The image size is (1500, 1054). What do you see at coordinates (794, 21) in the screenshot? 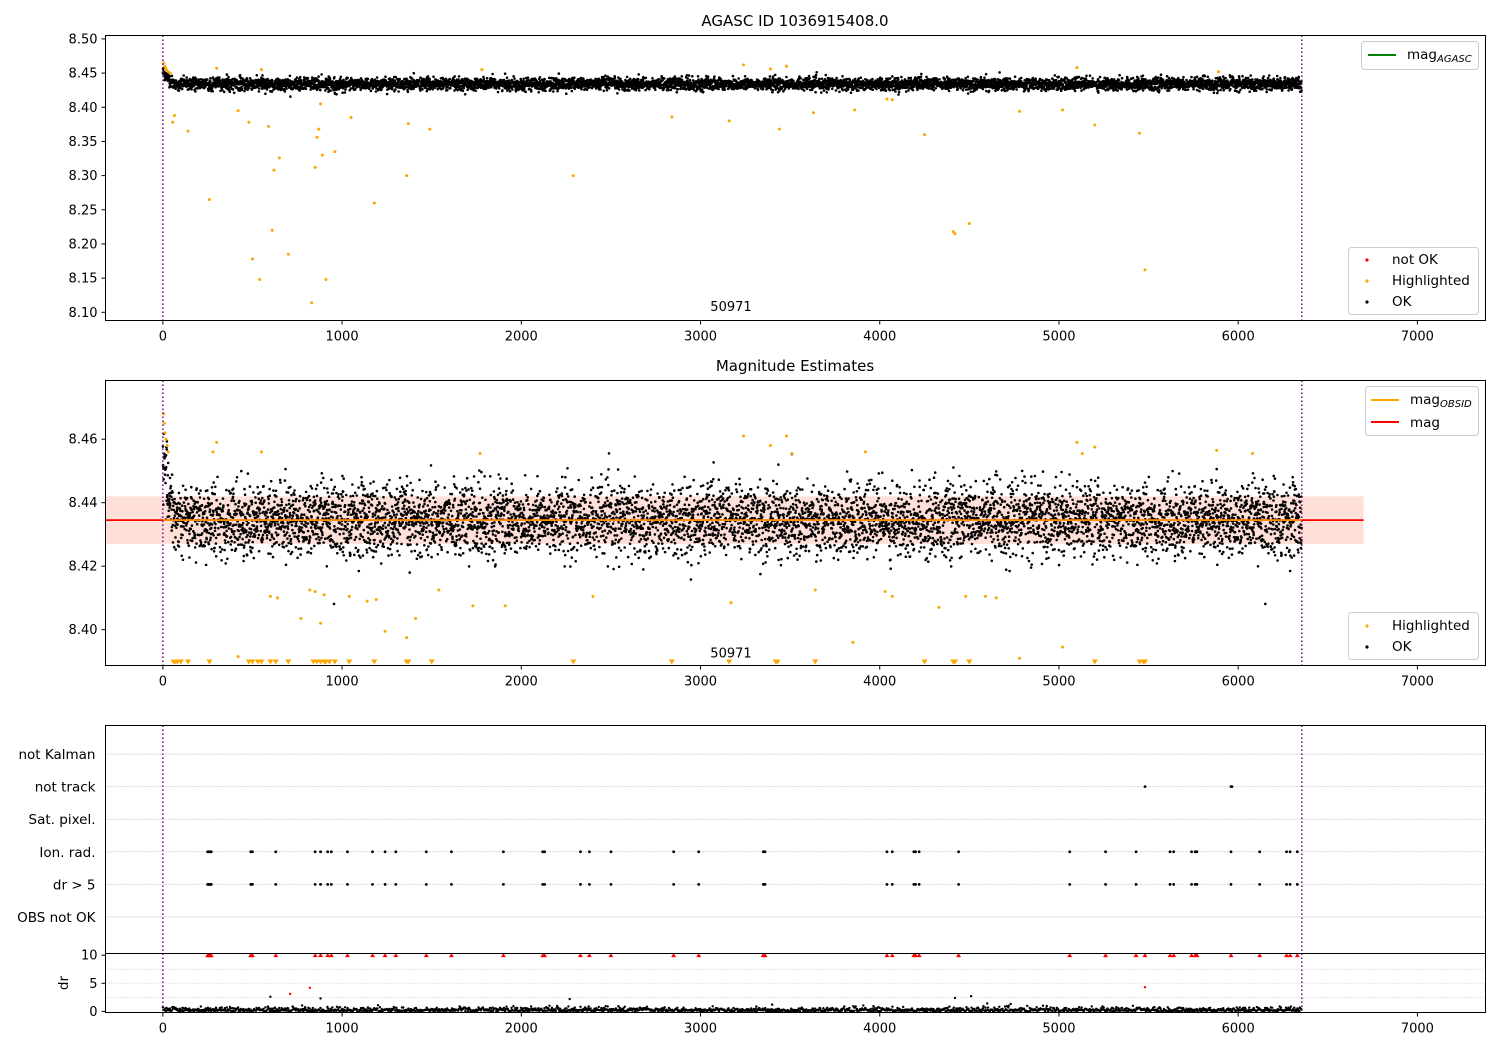
I see `chart-title: AGASC ID 1036915408.0` at bounding box center [794, 21].